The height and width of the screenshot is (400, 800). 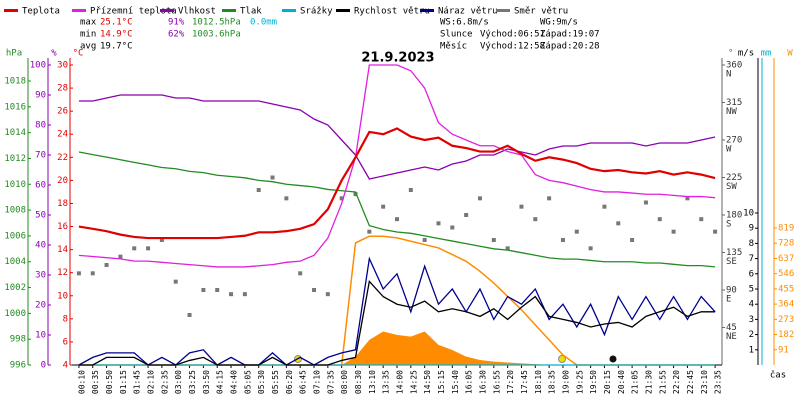 I want to click on y-tick-label: 1014, so click(x=15, y=133).